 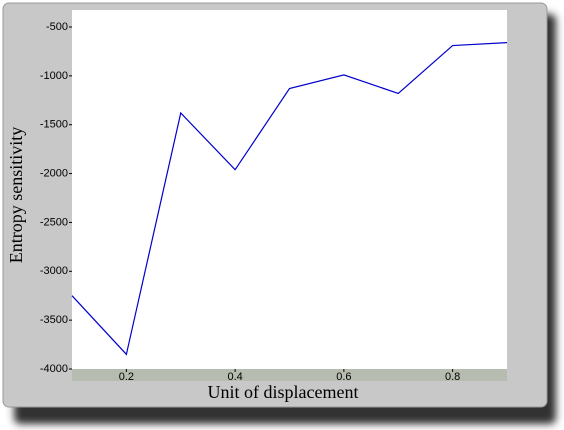 What do you see at coordinates (126, 377) in the screenshot?
I see `x-tick-label: 0.2` at bounding box center [126, 377].